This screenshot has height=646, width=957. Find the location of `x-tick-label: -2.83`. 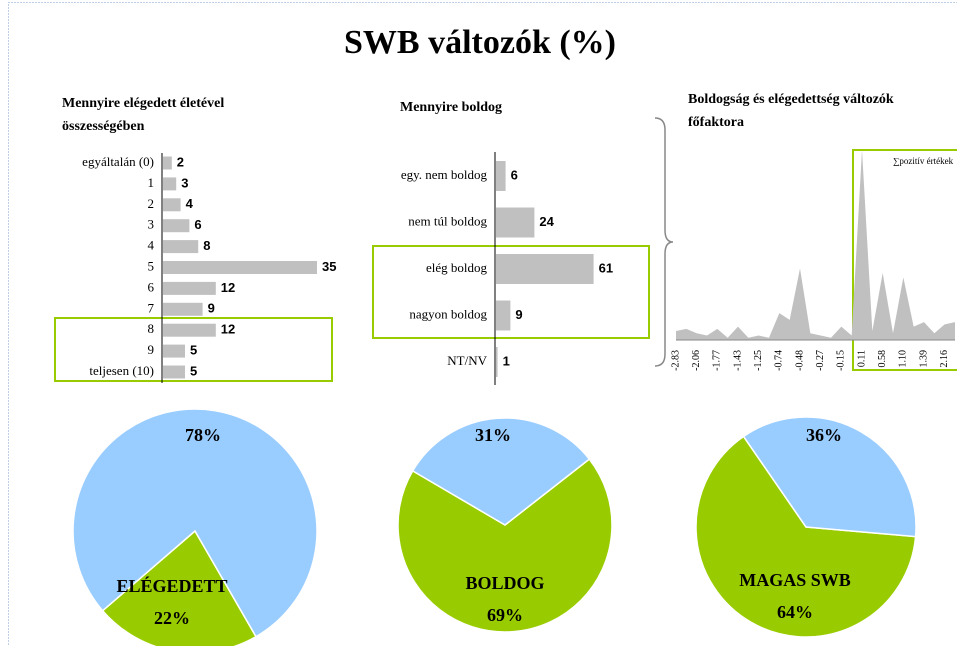

x-tick-label: -2.83 is located at coordinates (675, 360).